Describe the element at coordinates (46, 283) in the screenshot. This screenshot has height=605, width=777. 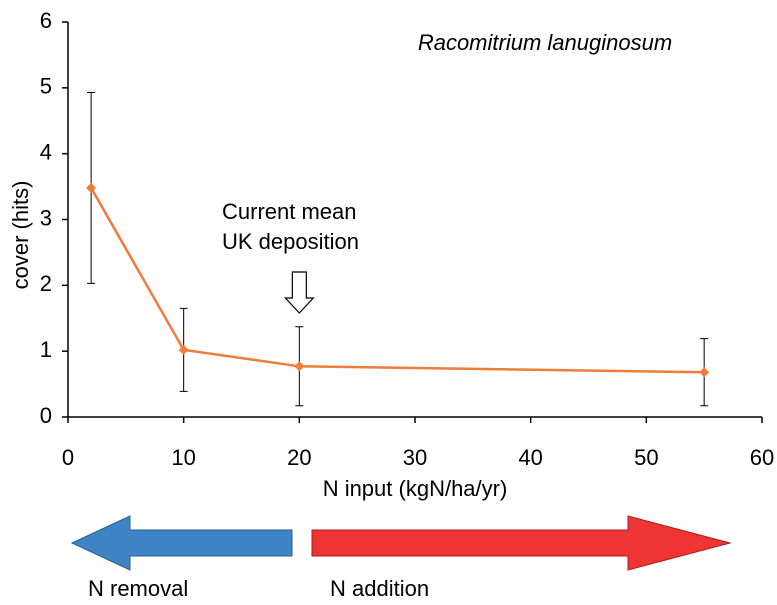
I see `y-tick-label: 2` at that location.